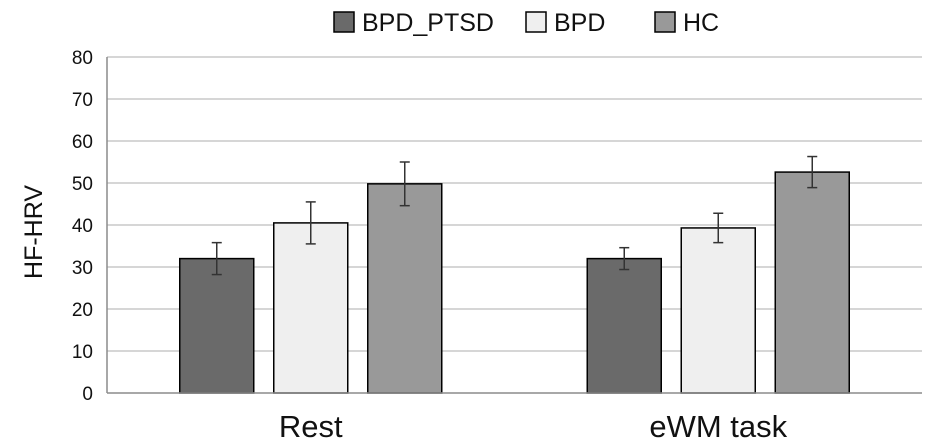  Describe the element at coordinates (311, 425) in the screenshot. I see `x-category-label: Rest` at that location.